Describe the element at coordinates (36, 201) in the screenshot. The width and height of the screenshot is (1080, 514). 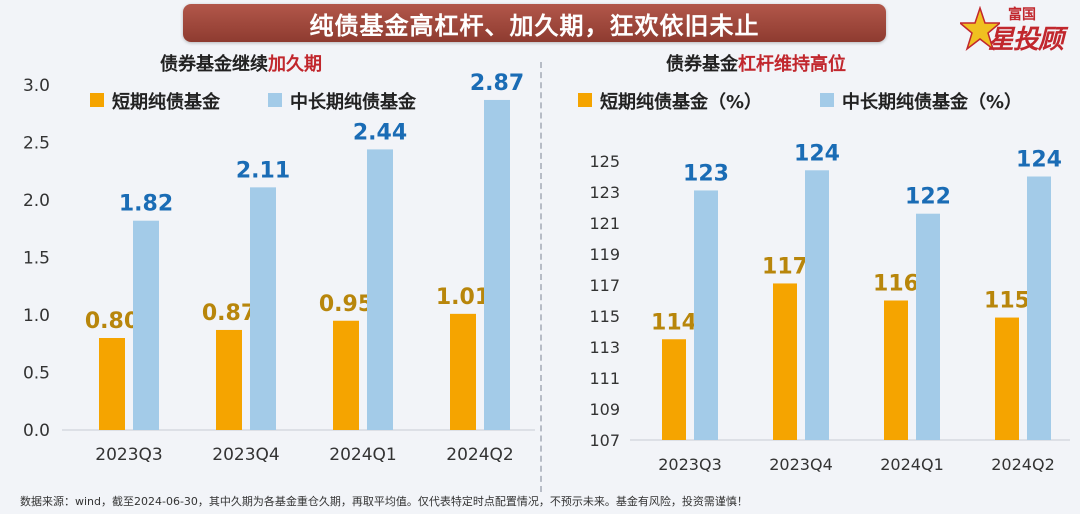
I see `left-ytick-label: 2.0` at that location.